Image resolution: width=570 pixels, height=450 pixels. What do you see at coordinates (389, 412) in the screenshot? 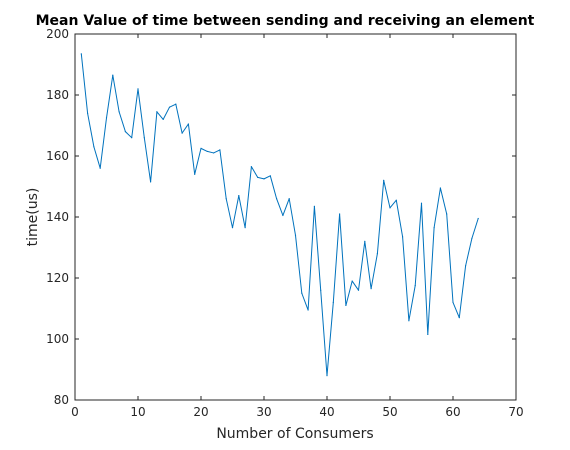
I see `x-tick-label: 50` at bounding box center [389, 412].